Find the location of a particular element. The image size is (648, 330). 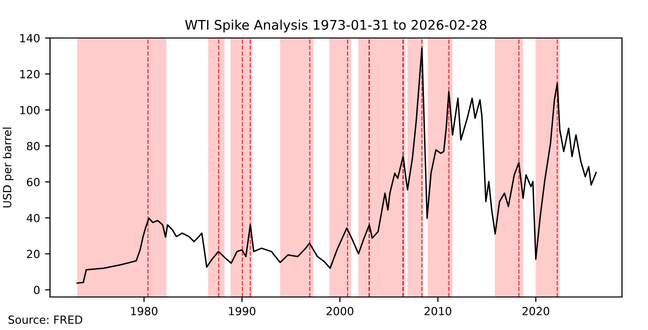

x-tick-label: 2020 is located at coordinates (536, 311).